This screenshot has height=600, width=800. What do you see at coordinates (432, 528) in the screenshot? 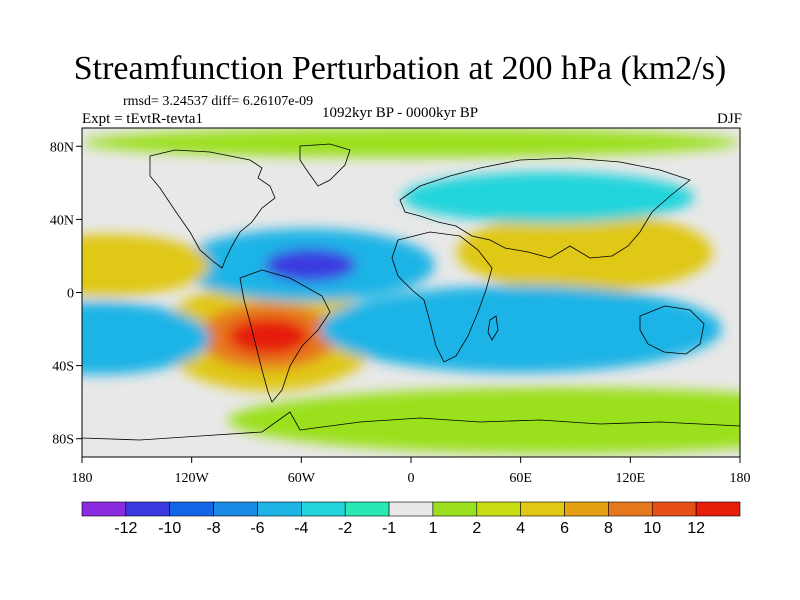
I see `colorbar-label-7: 1` at bounding box center [432, 528].